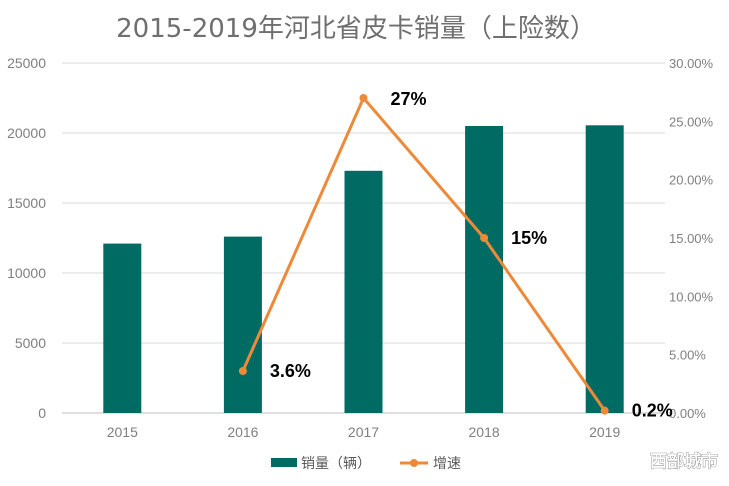 Image resolution: width=729 pixels, height=486 pixels. What do you see at coordinates (687, 355) in the screenshot?
I see `right-tick-label: 5.00%` at bounding box center [687, 355].